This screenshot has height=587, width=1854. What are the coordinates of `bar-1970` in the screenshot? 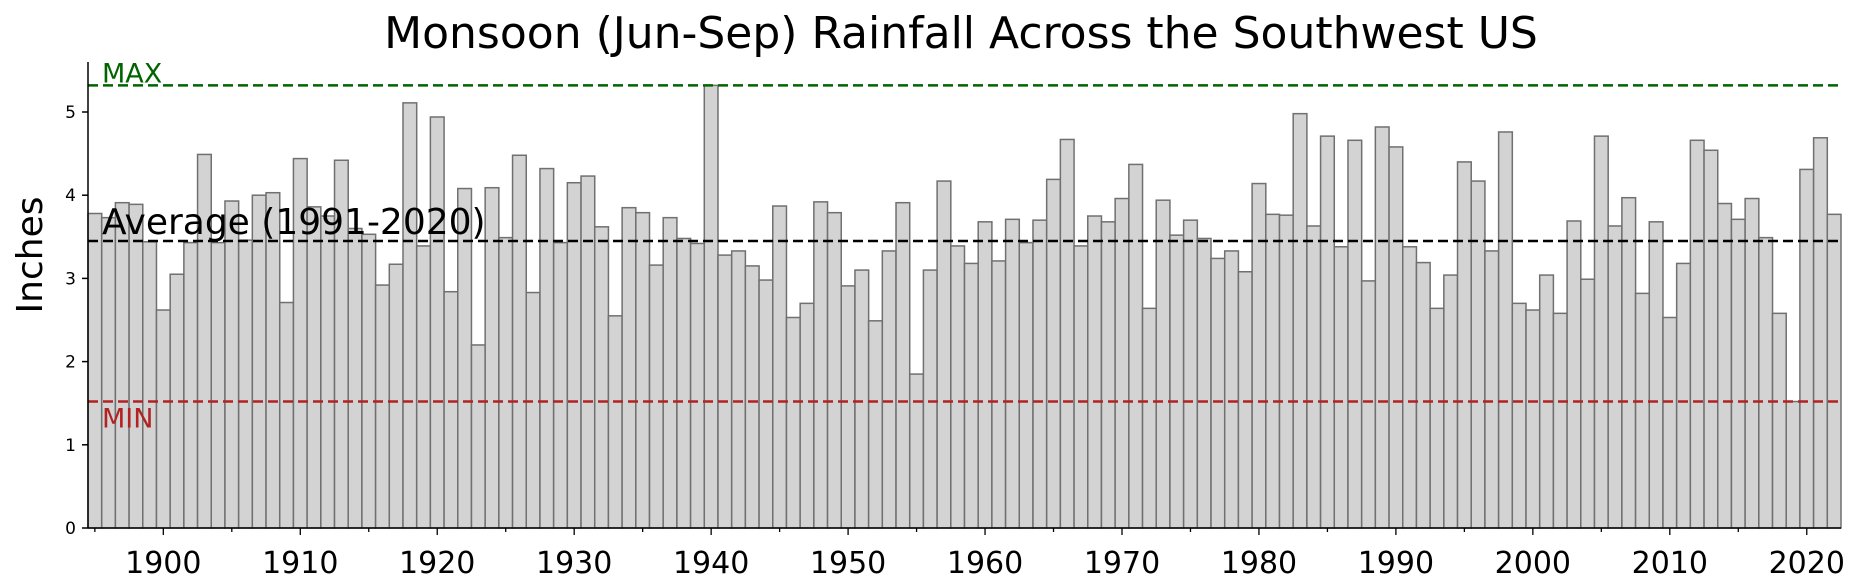 It's located at (1122, 363).